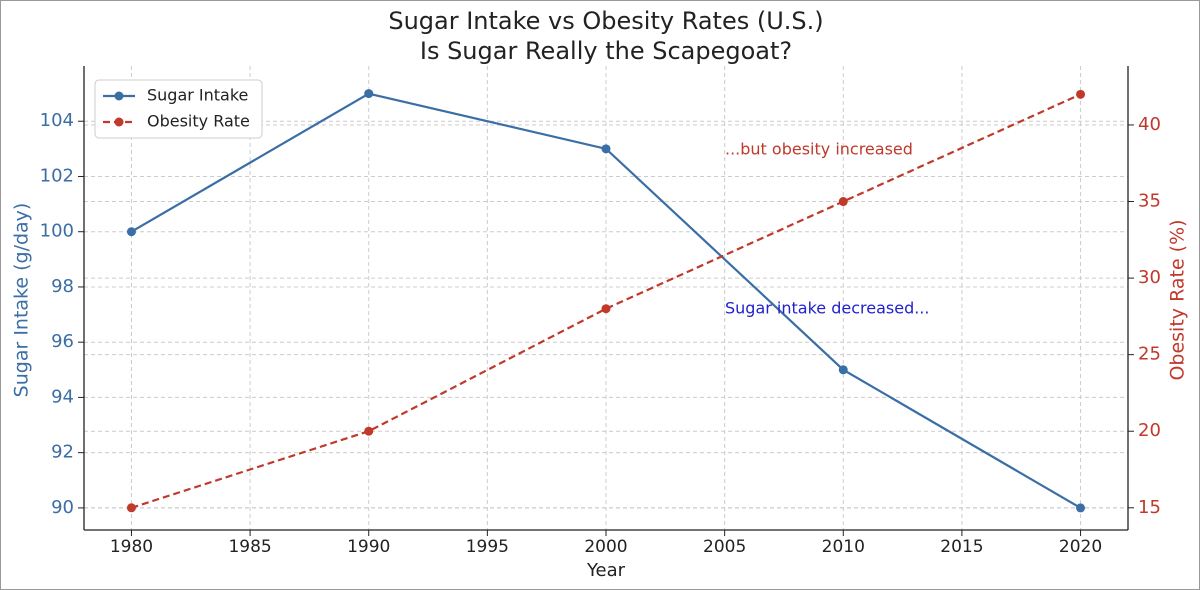 The image size is (1200, 590). I want to click on y-tick-label: 94, so click(62, 396).